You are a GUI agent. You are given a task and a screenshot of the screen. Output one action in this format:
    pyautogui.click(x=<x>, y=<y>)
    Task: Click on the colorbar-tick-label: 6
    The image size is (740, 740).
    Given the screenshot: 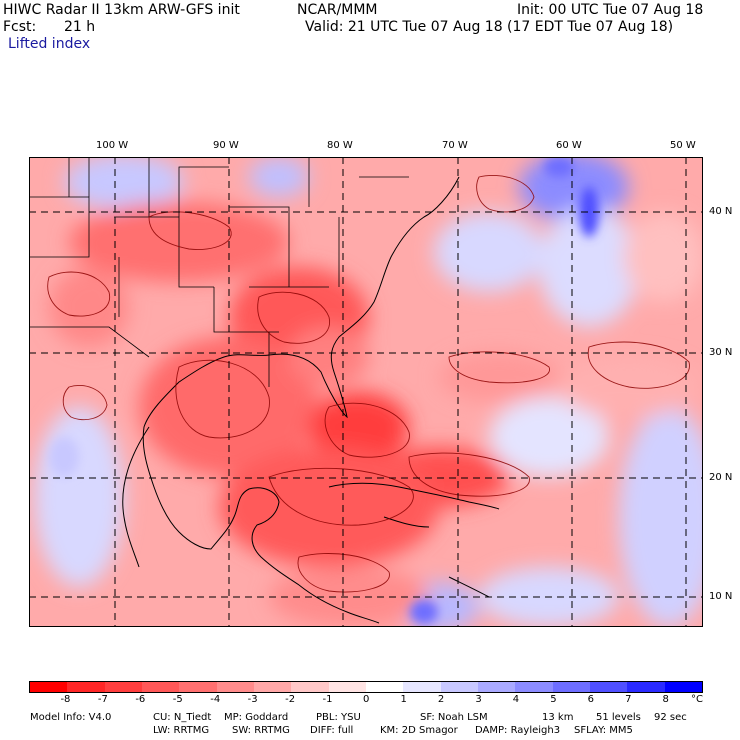 What is the action you would take?
    pyautogui.click(x=591, y=699)
    